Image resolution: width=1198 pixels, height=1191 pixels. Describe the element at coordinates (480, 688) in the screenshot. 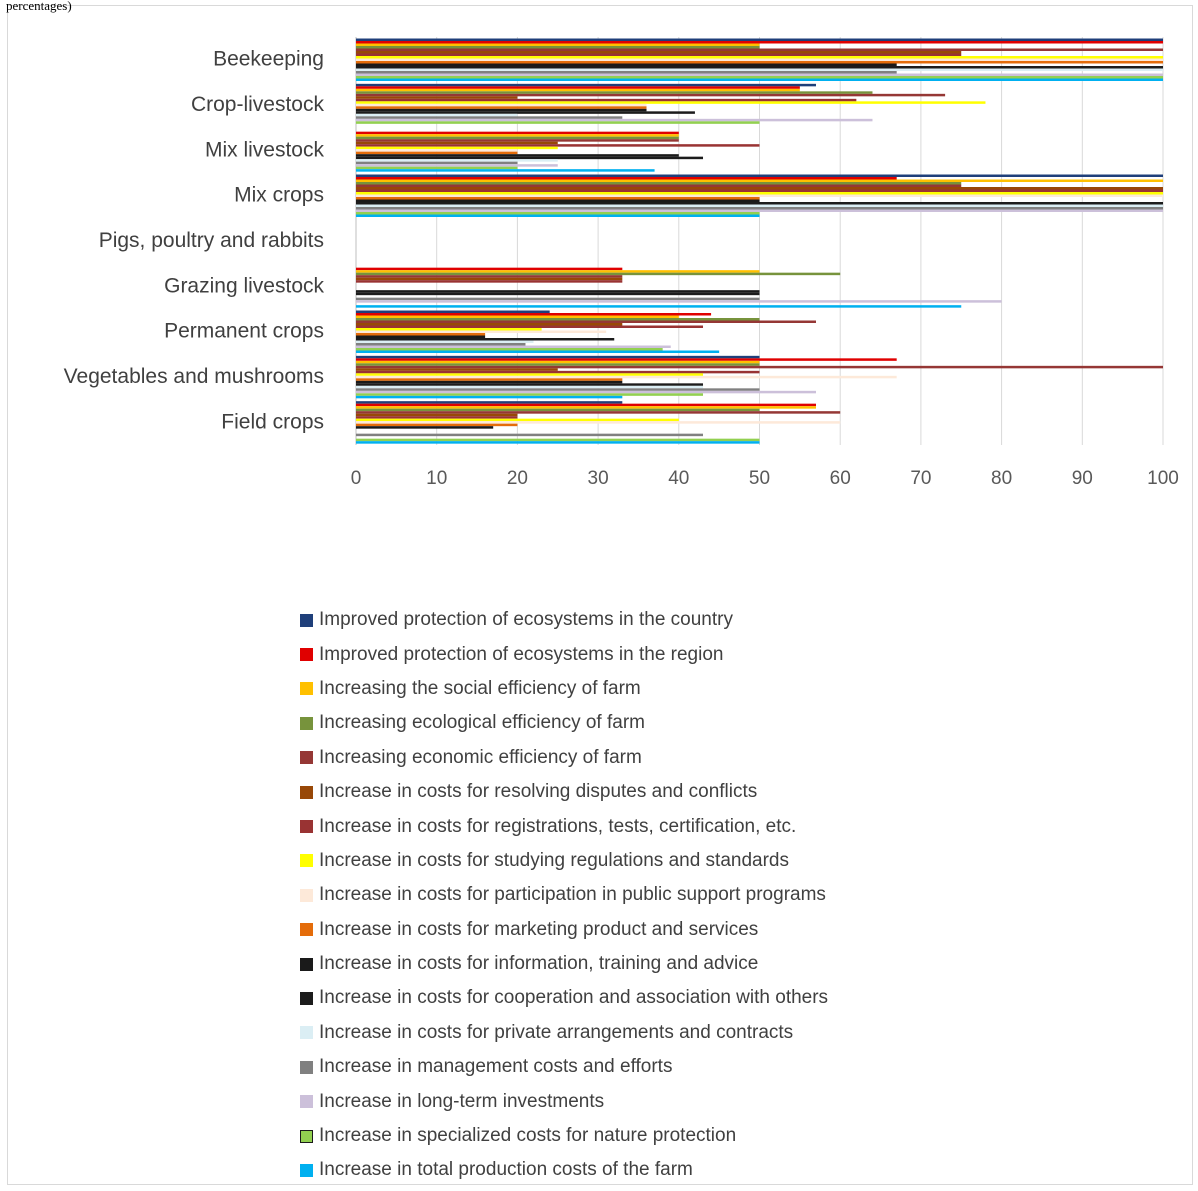

I see `legend-label: Increasing the social efficiency of farm` at that location.